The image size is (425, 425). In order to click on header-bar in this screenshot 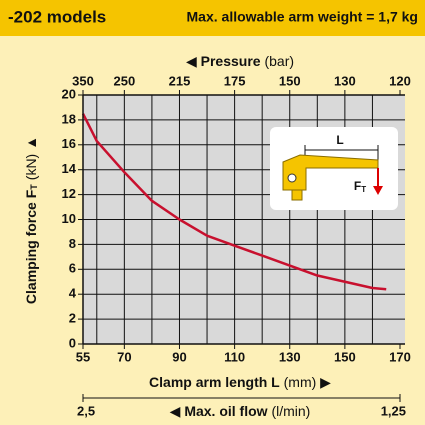, I will do `click(212, 18)`.